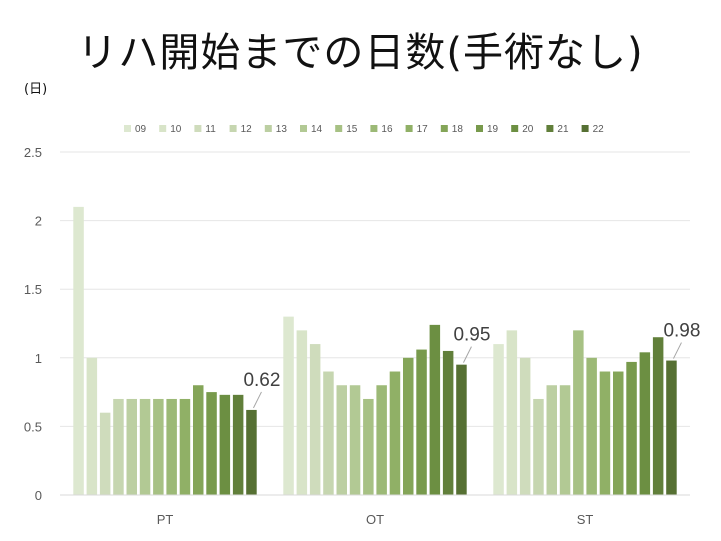 This screenshot has width=721, height=541. Describe the element at coordinates (681, 331) in the screenshot. I see `data-label: 0.98` at that location.